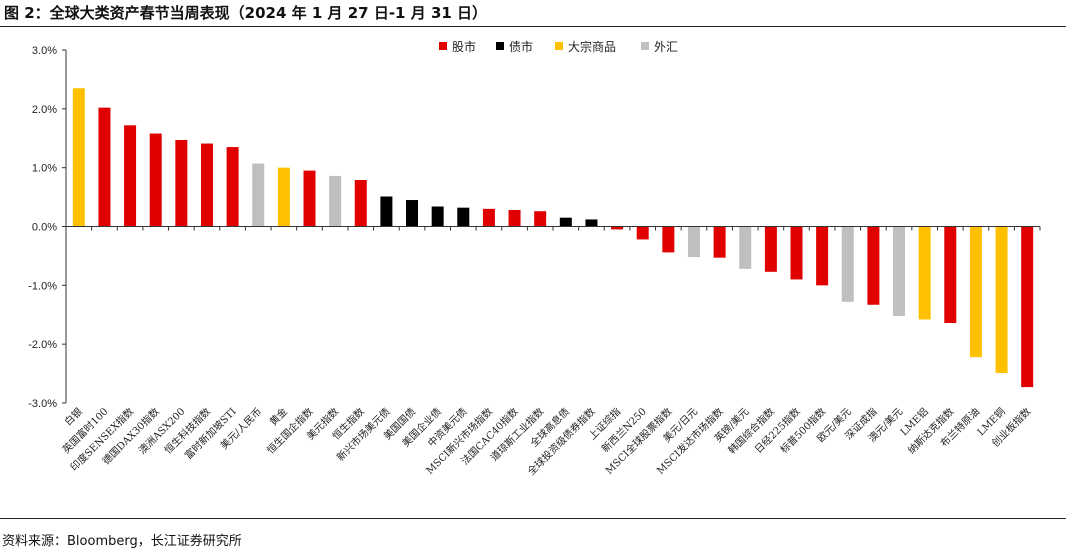  What do you see at coordinates (155, 180) in the screenshot?
I see `bar-德国dax30指数` at bounding box center [155, 180].